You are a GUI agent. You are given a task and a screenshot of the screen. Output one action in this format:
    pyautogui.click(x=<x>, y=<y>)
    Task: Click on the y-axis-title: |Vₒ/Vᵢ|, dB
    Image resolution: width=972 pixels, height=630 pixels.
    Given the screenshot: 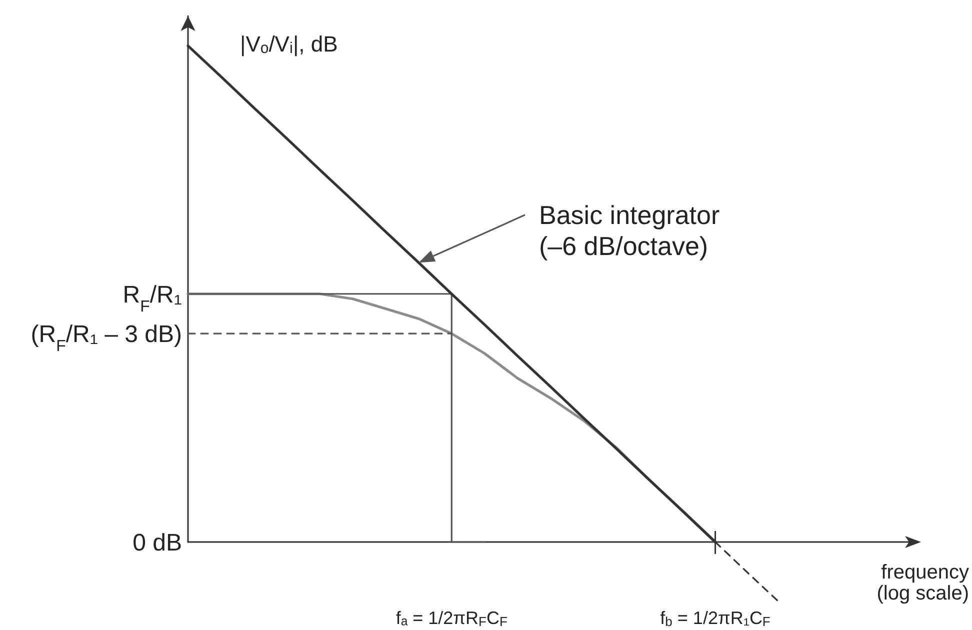 What is the action you would take?
    pyautogui.click(x=289, y=44)
    